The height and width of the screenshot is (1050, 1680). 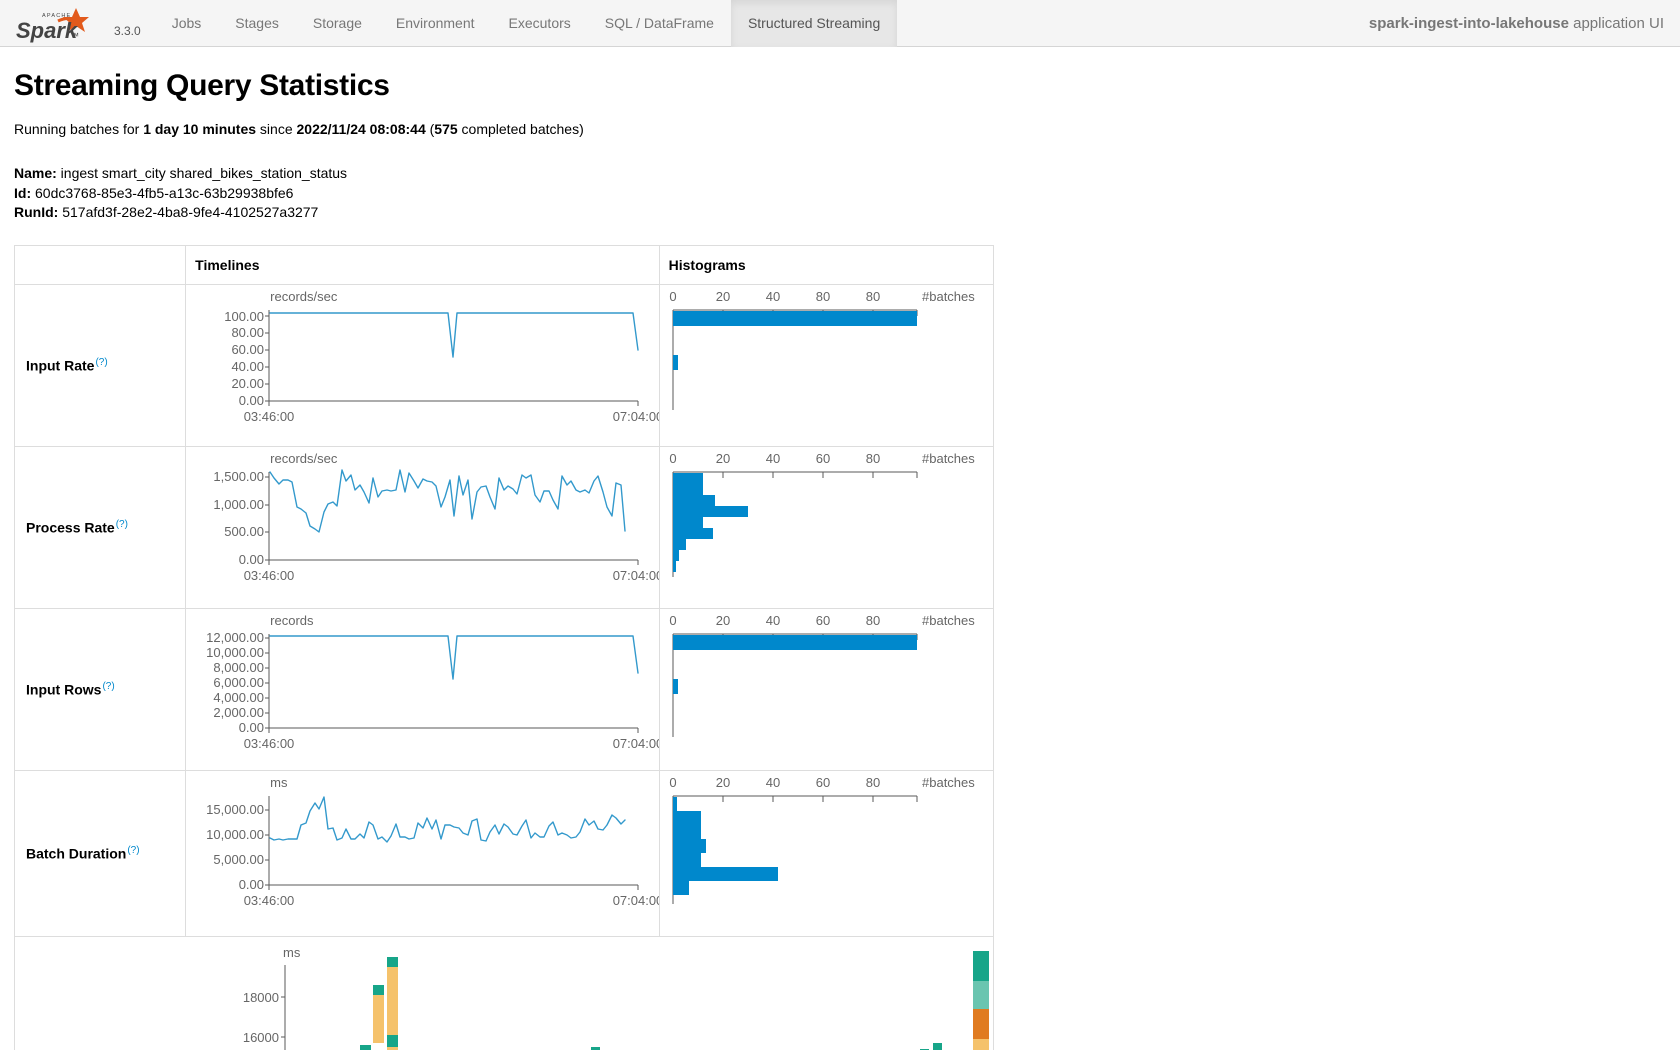 I want to click on svg-text: Spark, so click(x=47, y=30).